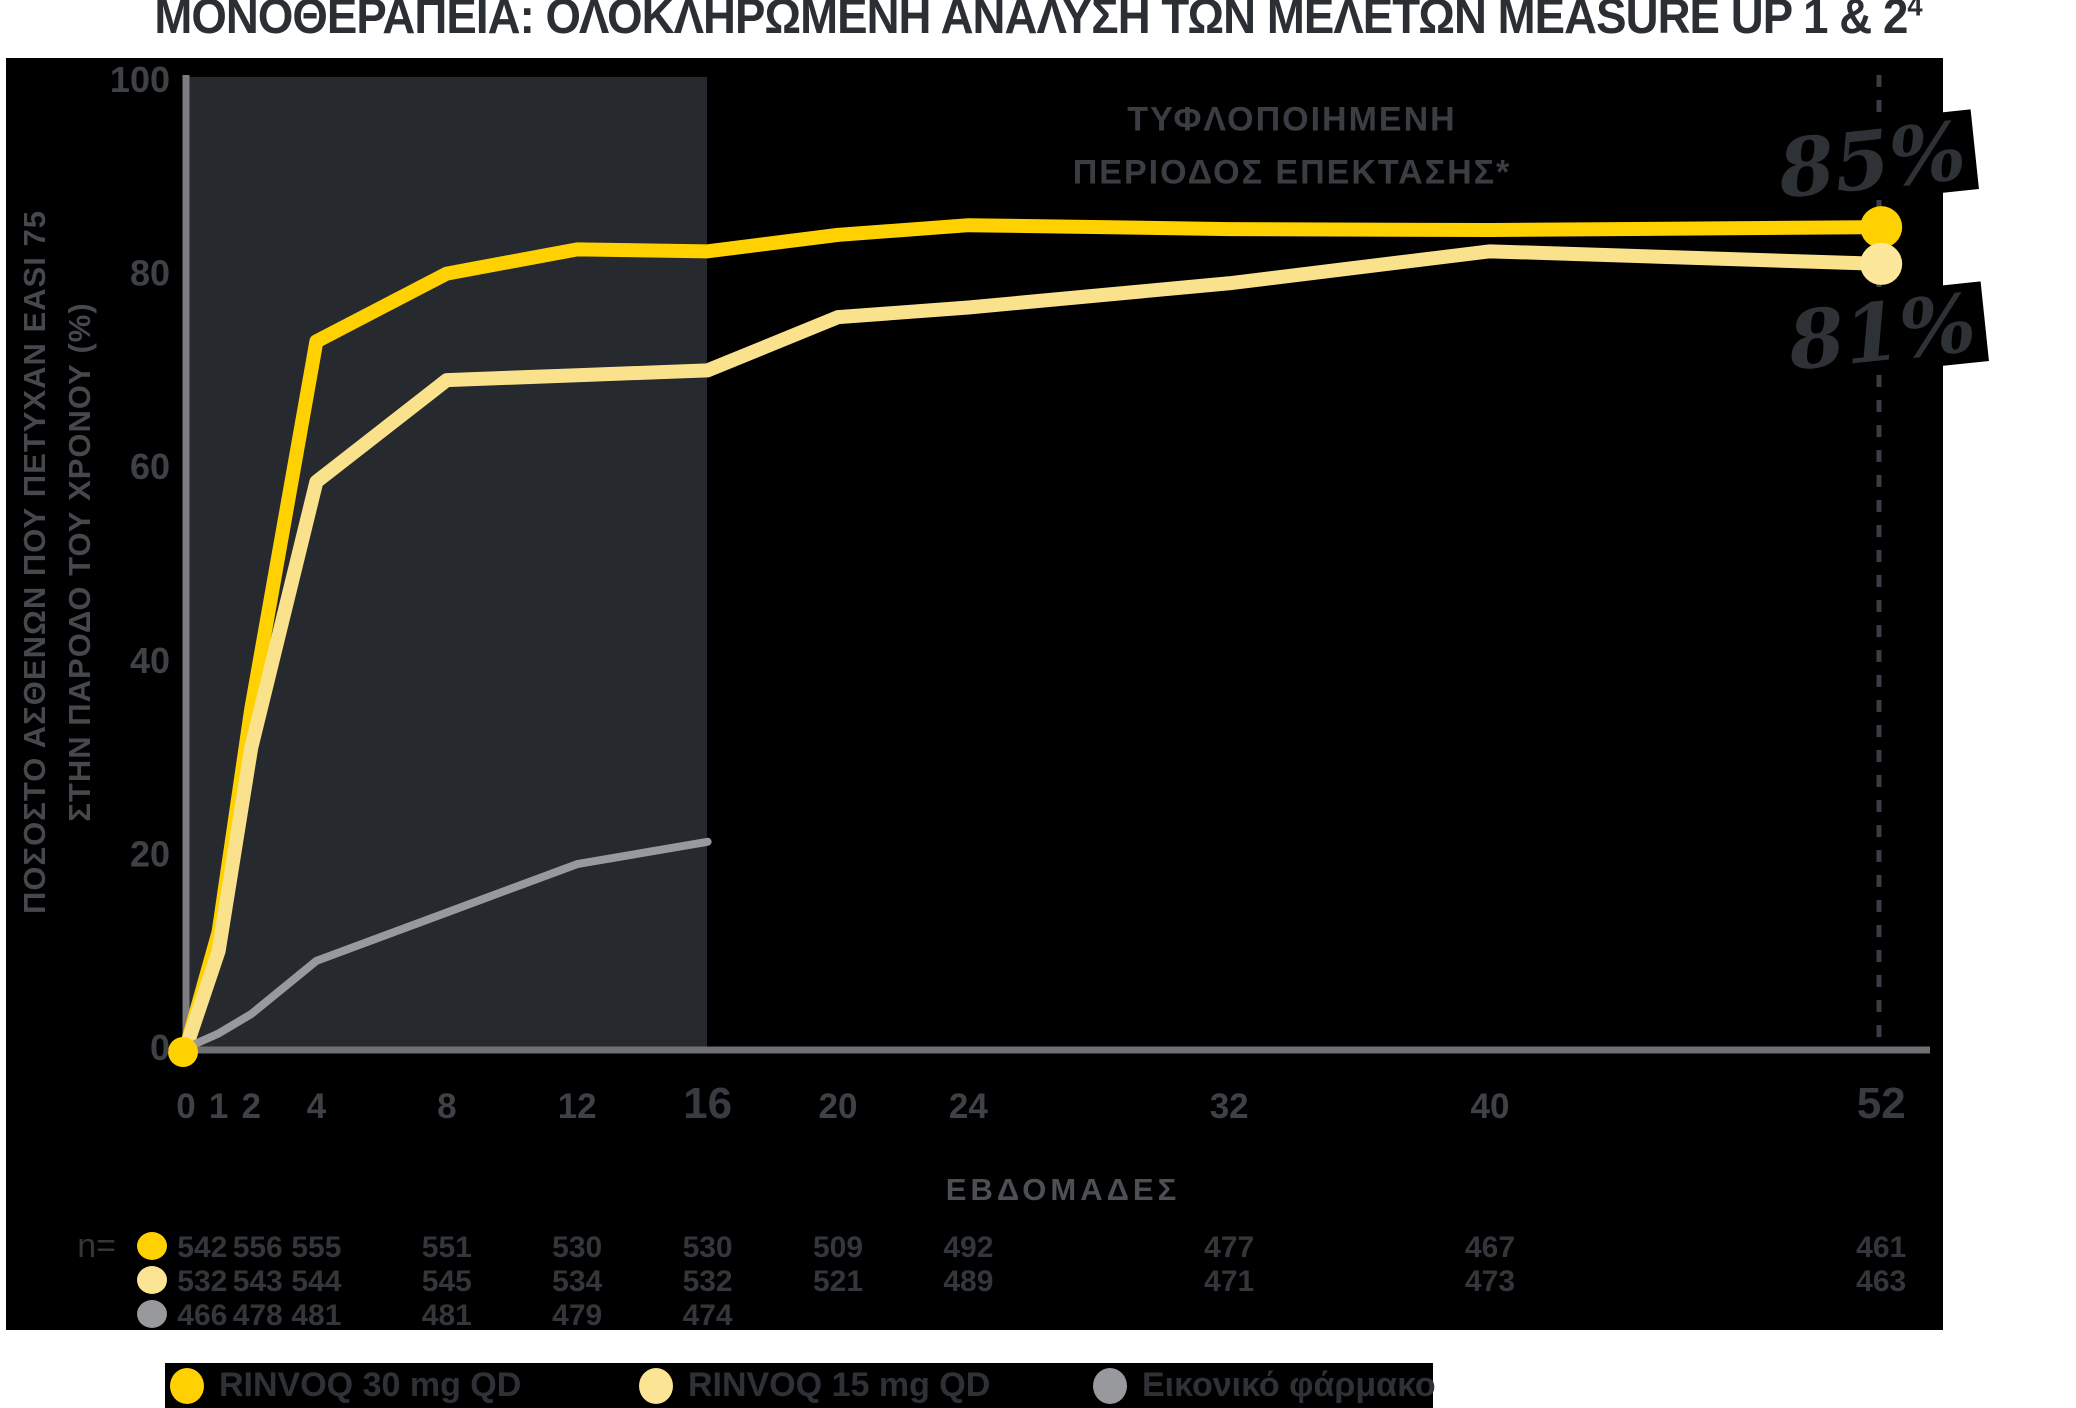 This screenshot has width=2076, height=1408. I want to click on n-value: 463, so click(1881, 1281).